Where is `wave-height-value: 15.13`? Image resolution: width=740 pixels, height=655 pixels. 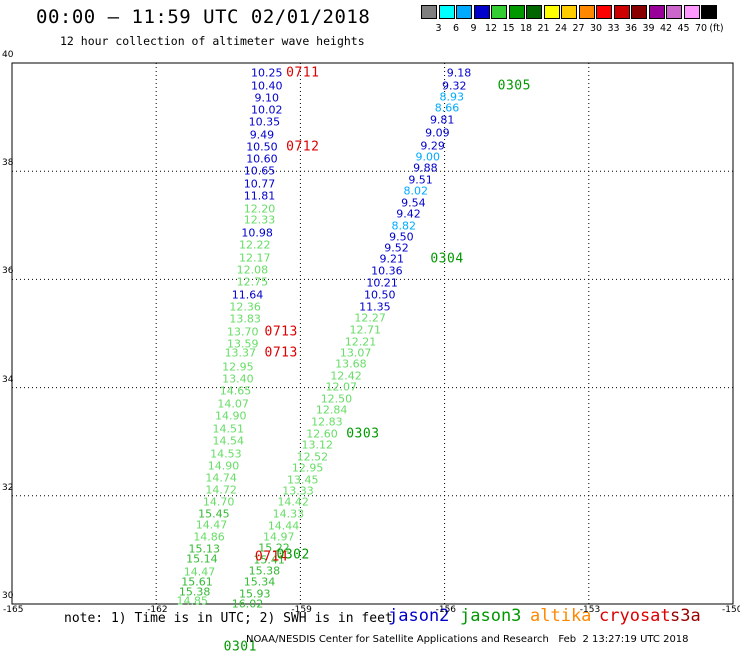
wave-height-value: 15.13 is located at coordinates (204, 549).